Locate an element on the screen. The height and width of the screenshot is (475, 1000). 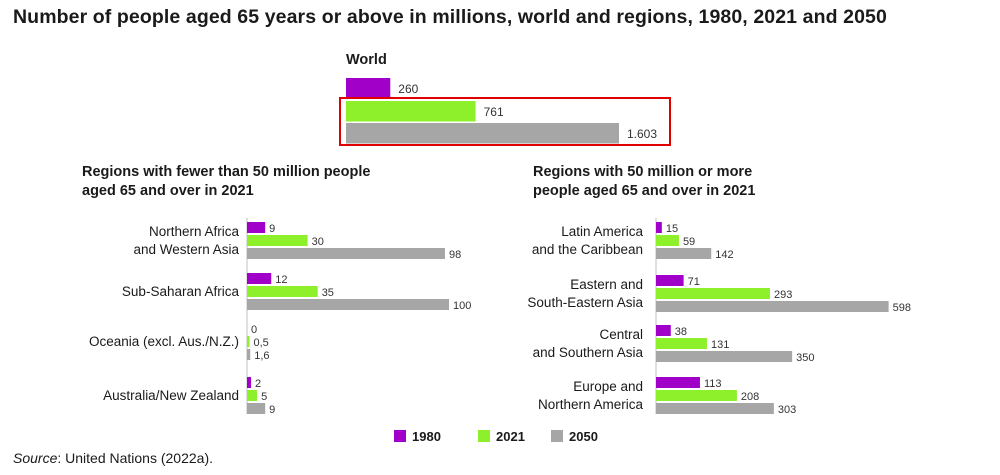
right-value-2050: 598 is located at coordinates (902, 308).